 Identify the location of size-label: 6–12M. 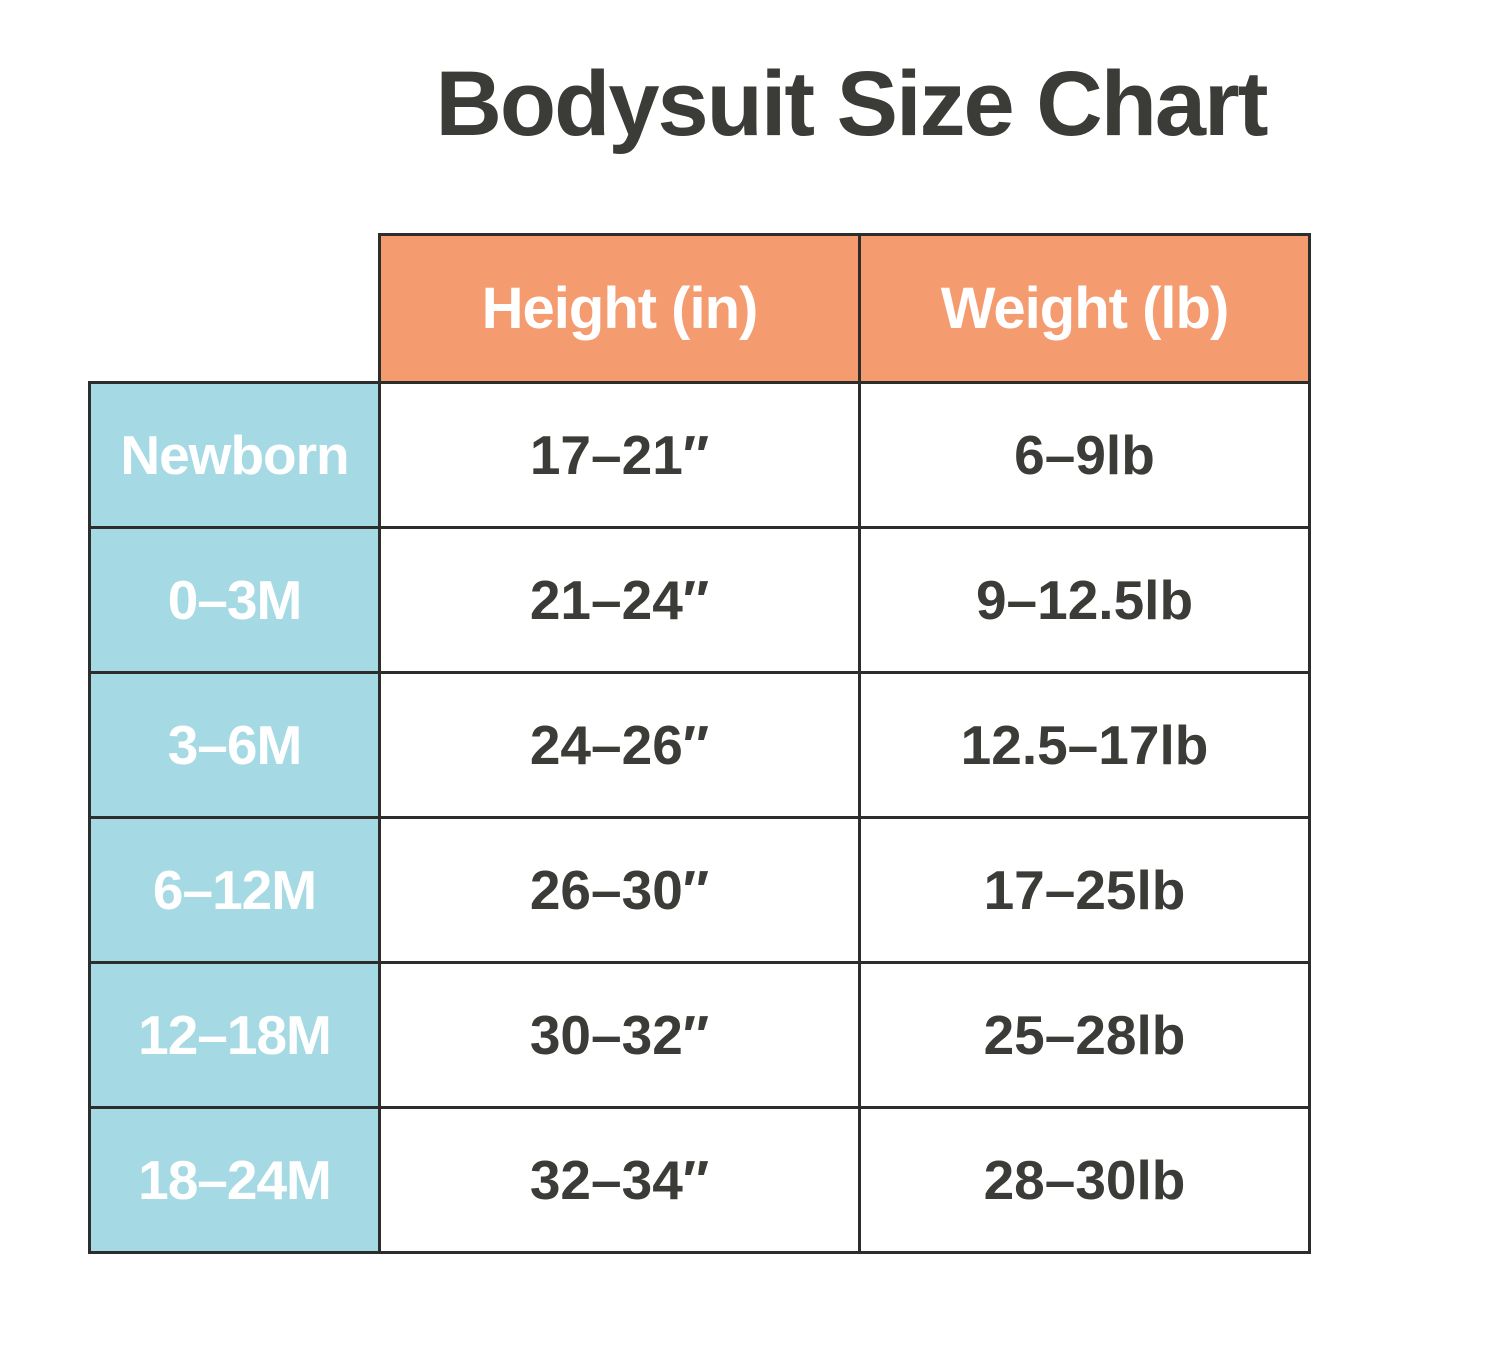
(234, 890).